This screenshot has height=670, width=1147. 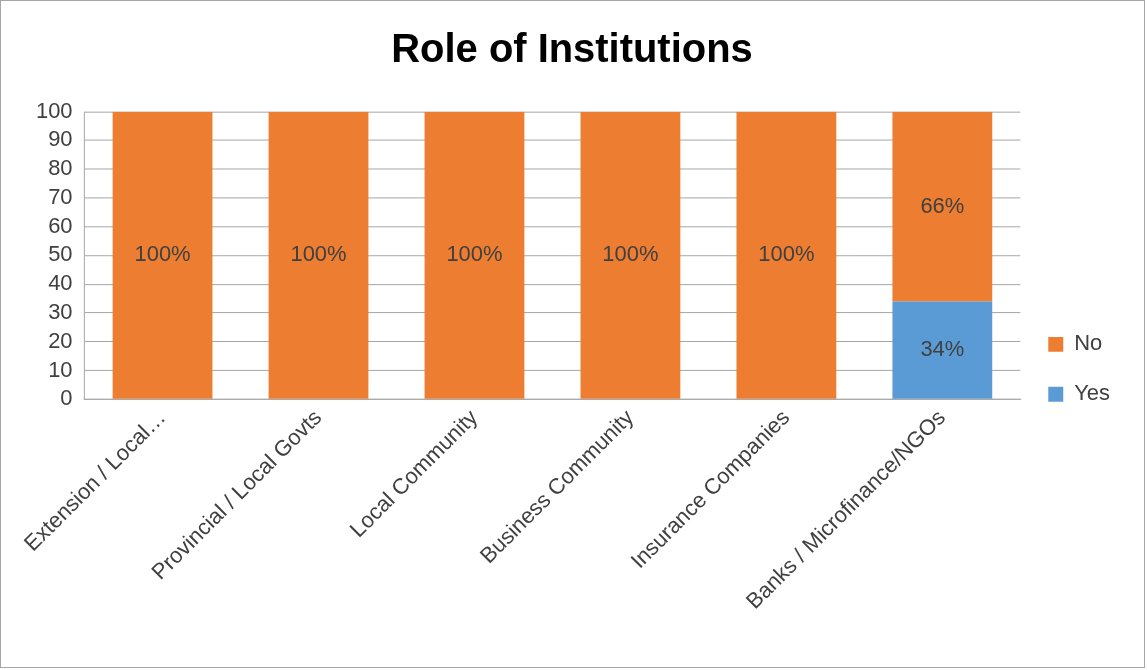 What do you see at coordinates (942, 349) in the screenshot?
I see `data-label: 34%` at bounding box center [942, 349].